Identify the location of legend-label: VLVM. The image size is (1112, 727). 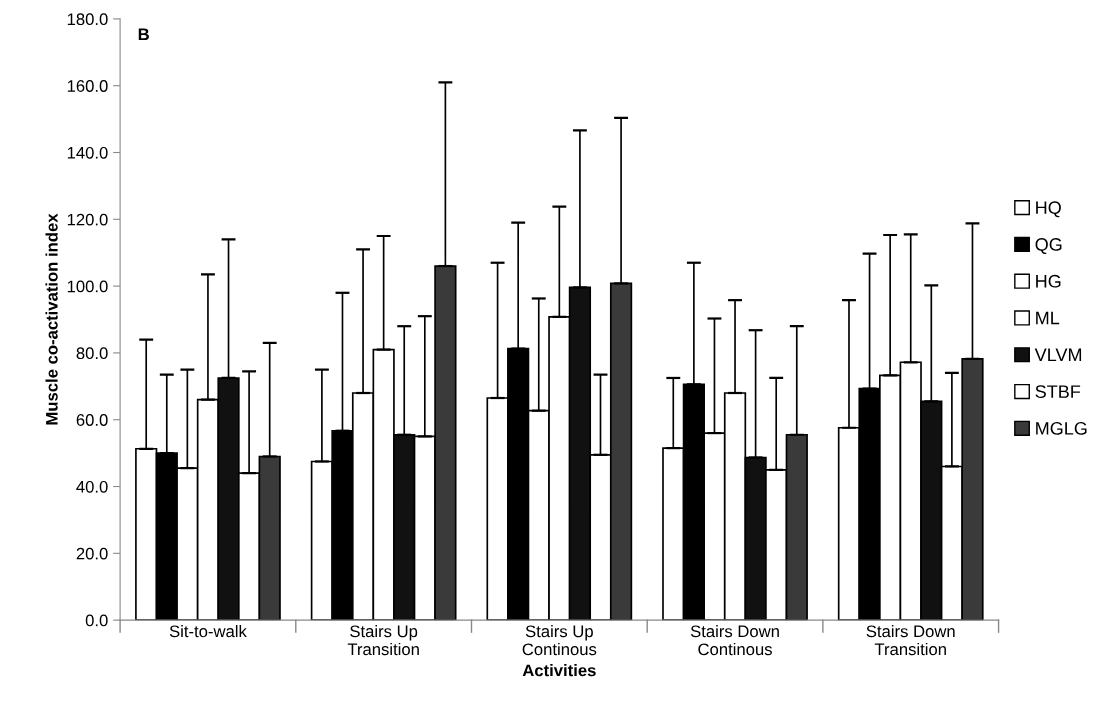
(1058, 355).